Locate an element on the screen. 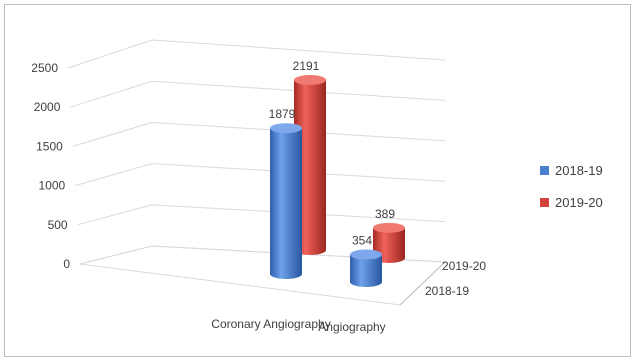 The image size is (637, 364). legend-label-2018-19: 2018-19 is located at coordinates (579, 170).